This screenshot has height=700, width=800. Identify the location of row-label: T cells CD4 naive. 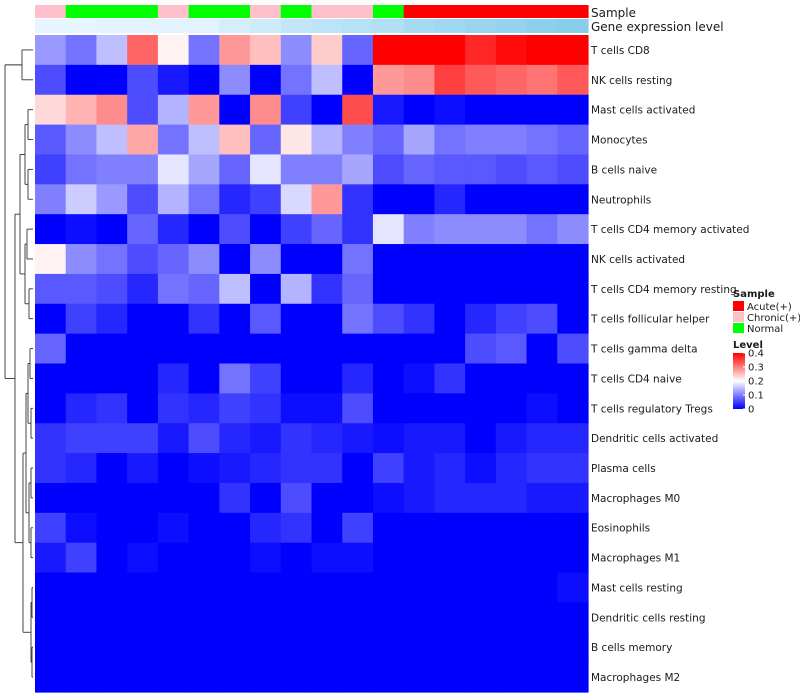
(636, 379).